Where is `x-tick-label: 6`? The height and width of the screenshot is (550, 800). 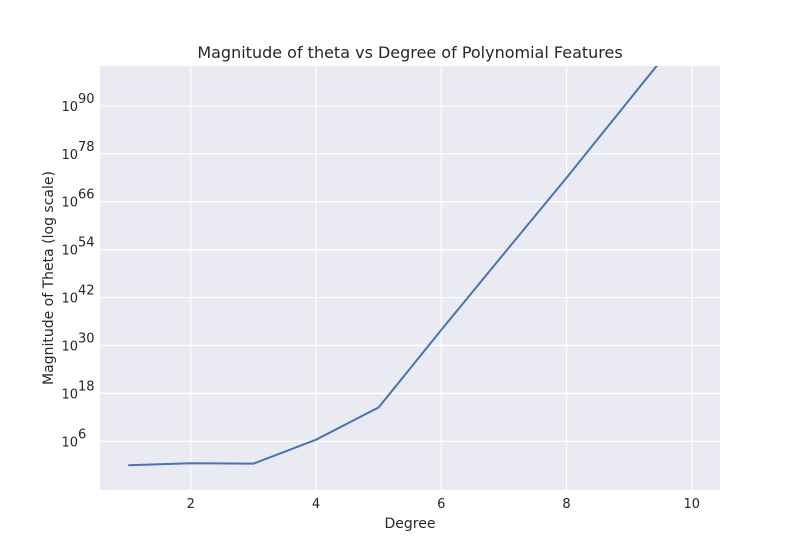
x-tick-label: 6 is located at coordinates (441, 504).